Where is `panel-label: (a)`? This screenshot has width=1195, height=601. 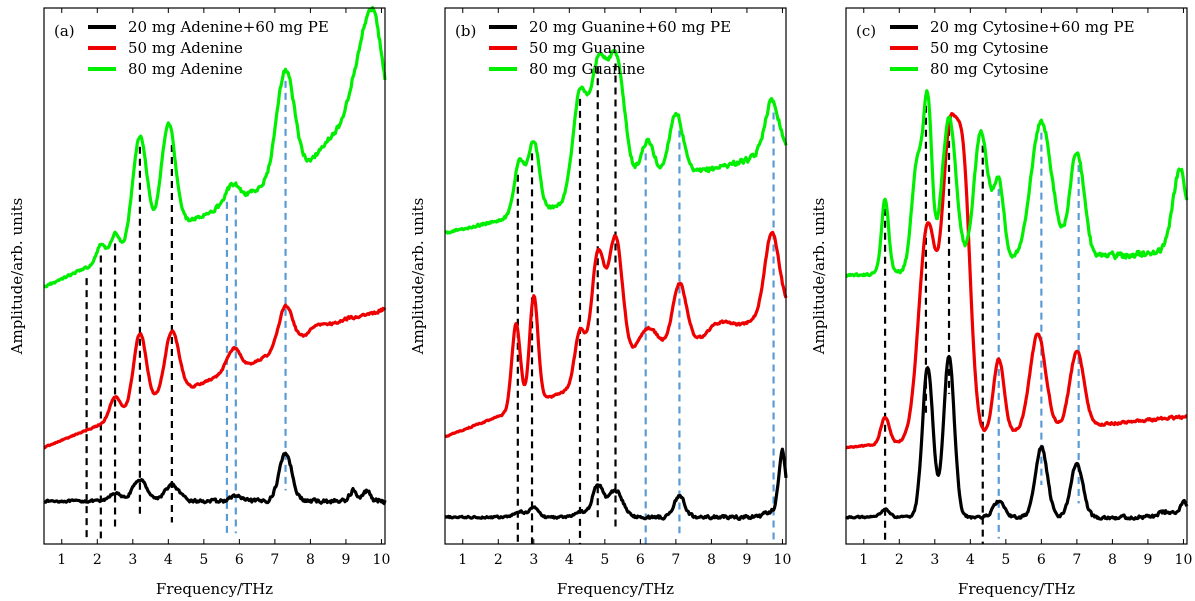
panel-label: (a) is located at coordinates (64, 31).